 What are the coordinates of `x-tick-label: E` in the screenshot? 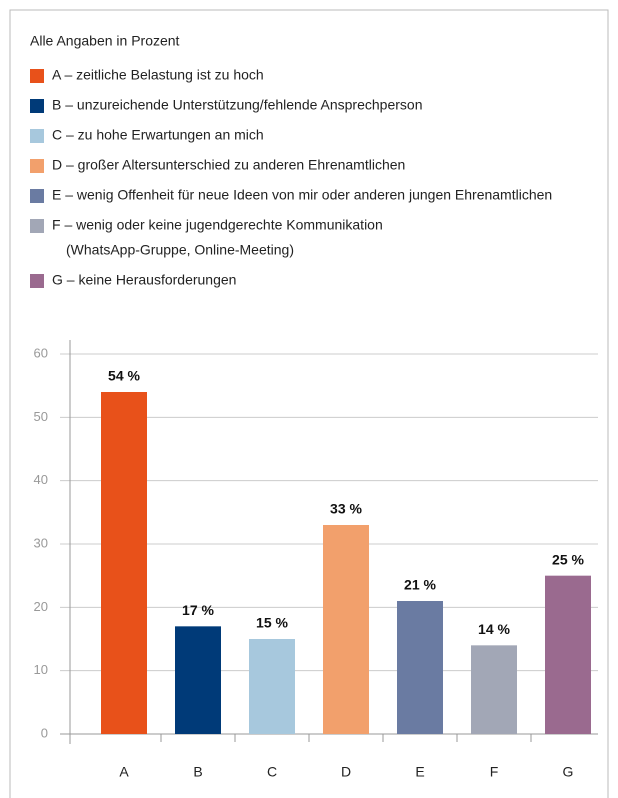 It's located at (419, 772).